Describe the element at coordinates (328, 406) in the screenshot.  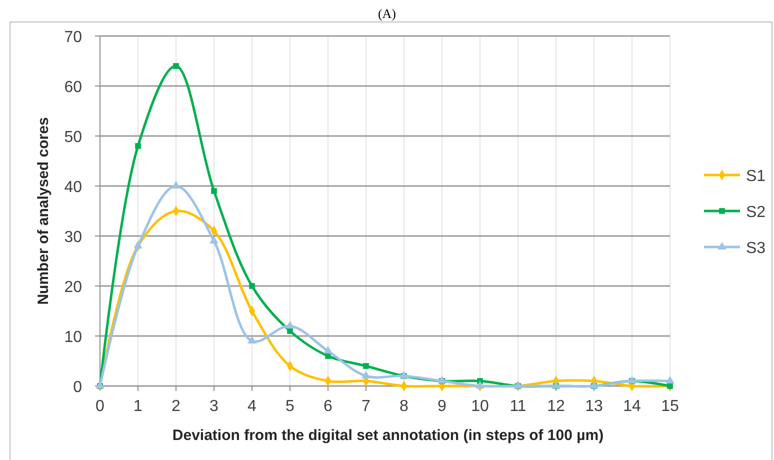
I see `x-tick-label: 6` at that location.